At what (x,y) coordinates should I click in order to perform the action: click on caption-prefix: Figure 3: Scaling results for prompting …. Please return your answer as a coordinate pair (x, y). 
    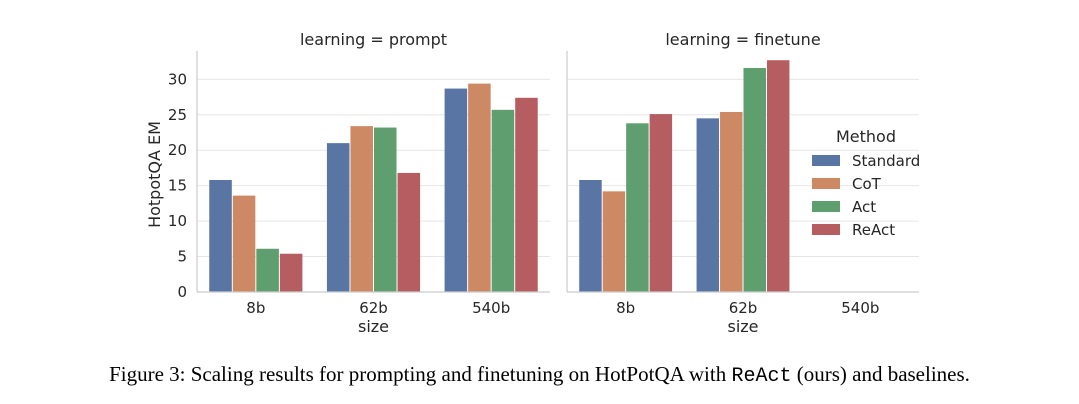
    Looking at the image, I should click on (420, 374).